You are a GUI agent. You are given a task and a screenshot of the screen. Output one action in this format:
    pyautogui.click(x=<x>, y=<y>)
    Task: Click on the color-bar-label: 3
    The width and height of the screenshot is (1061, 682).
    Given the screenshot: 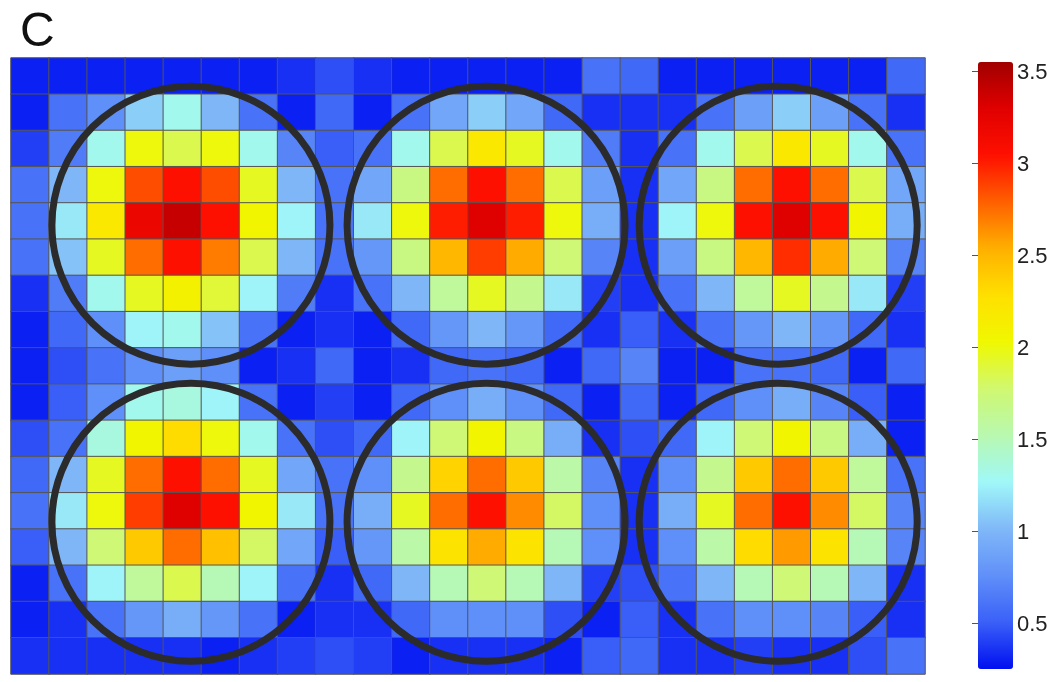 What is the action you would take?
    pyautogui.click(x=1023, y=163)
    